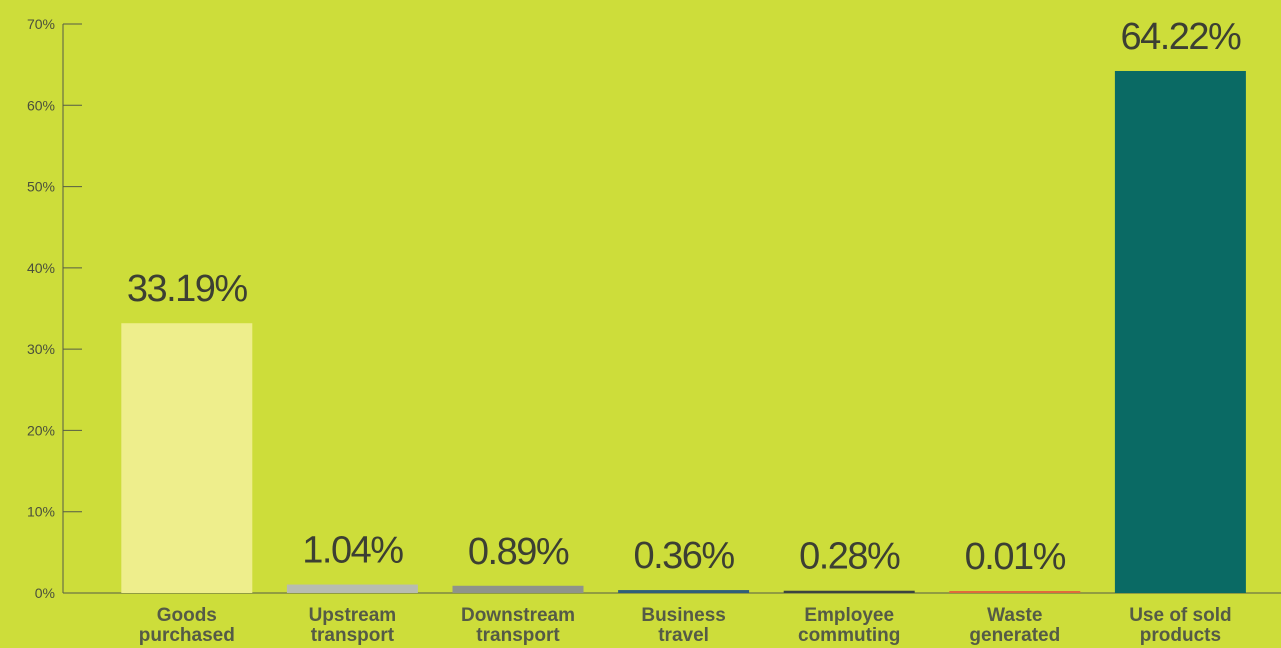 This screenshot has height=648, width=1281. Describe the element at coordinates (41, 430) in the screenshot. I see `y-tick-label: 20%` at that location.